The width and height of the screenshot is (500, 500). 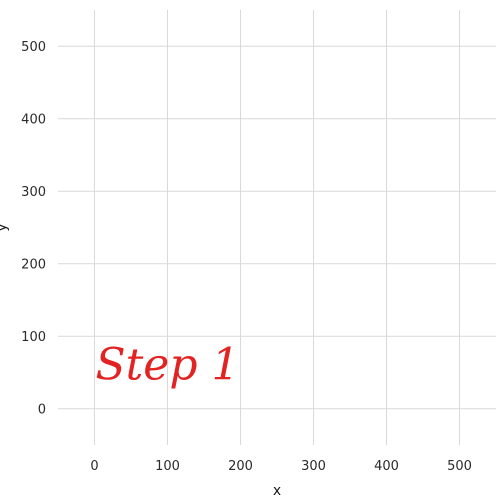 I want to click on x-tick-label: 100, so click(x=167, y=466).